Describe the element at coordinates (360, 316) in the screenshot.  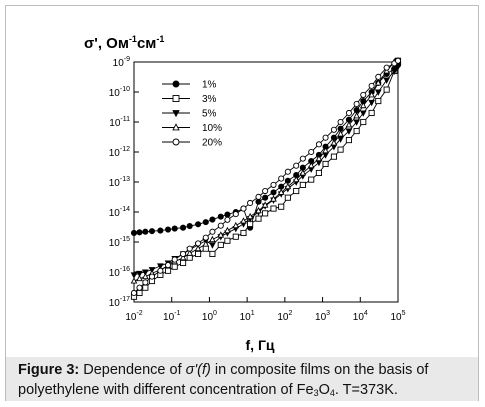
I see `x-tick-label: 10⁴` at that location.